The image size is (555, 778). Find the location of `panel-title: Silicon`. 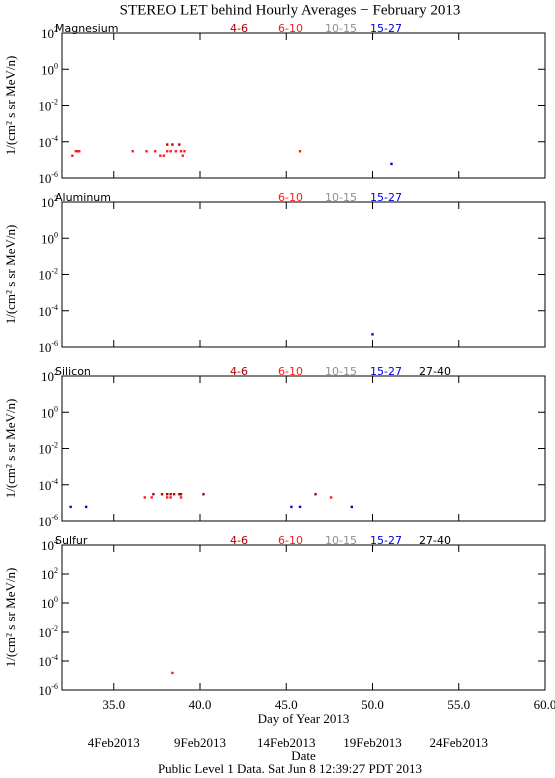

panel-title: Silicon is located at coordinates (73, 371).